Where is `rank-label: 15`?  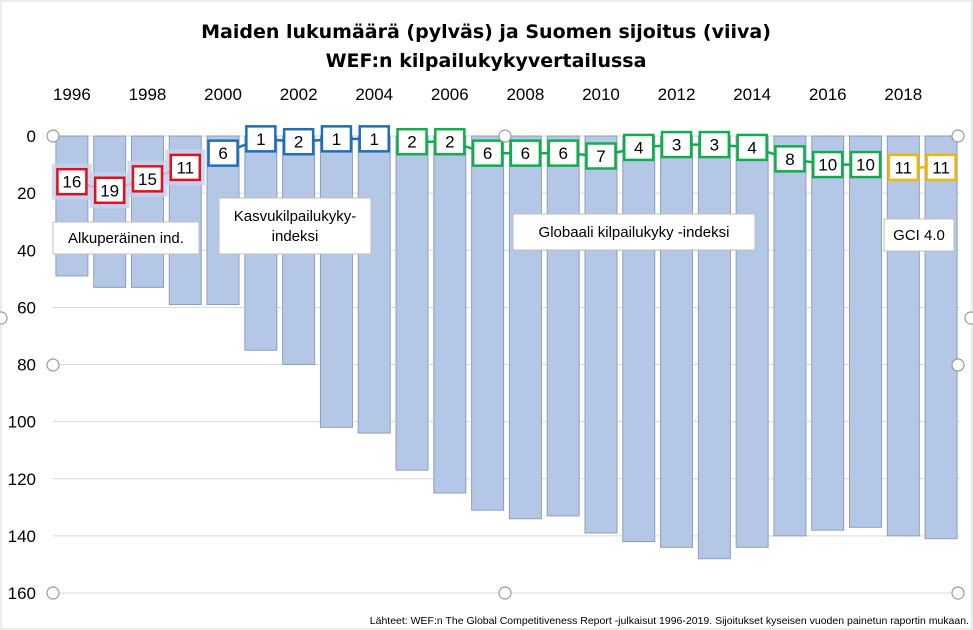 rank-label: 15 is located at coordinates (147, 179).